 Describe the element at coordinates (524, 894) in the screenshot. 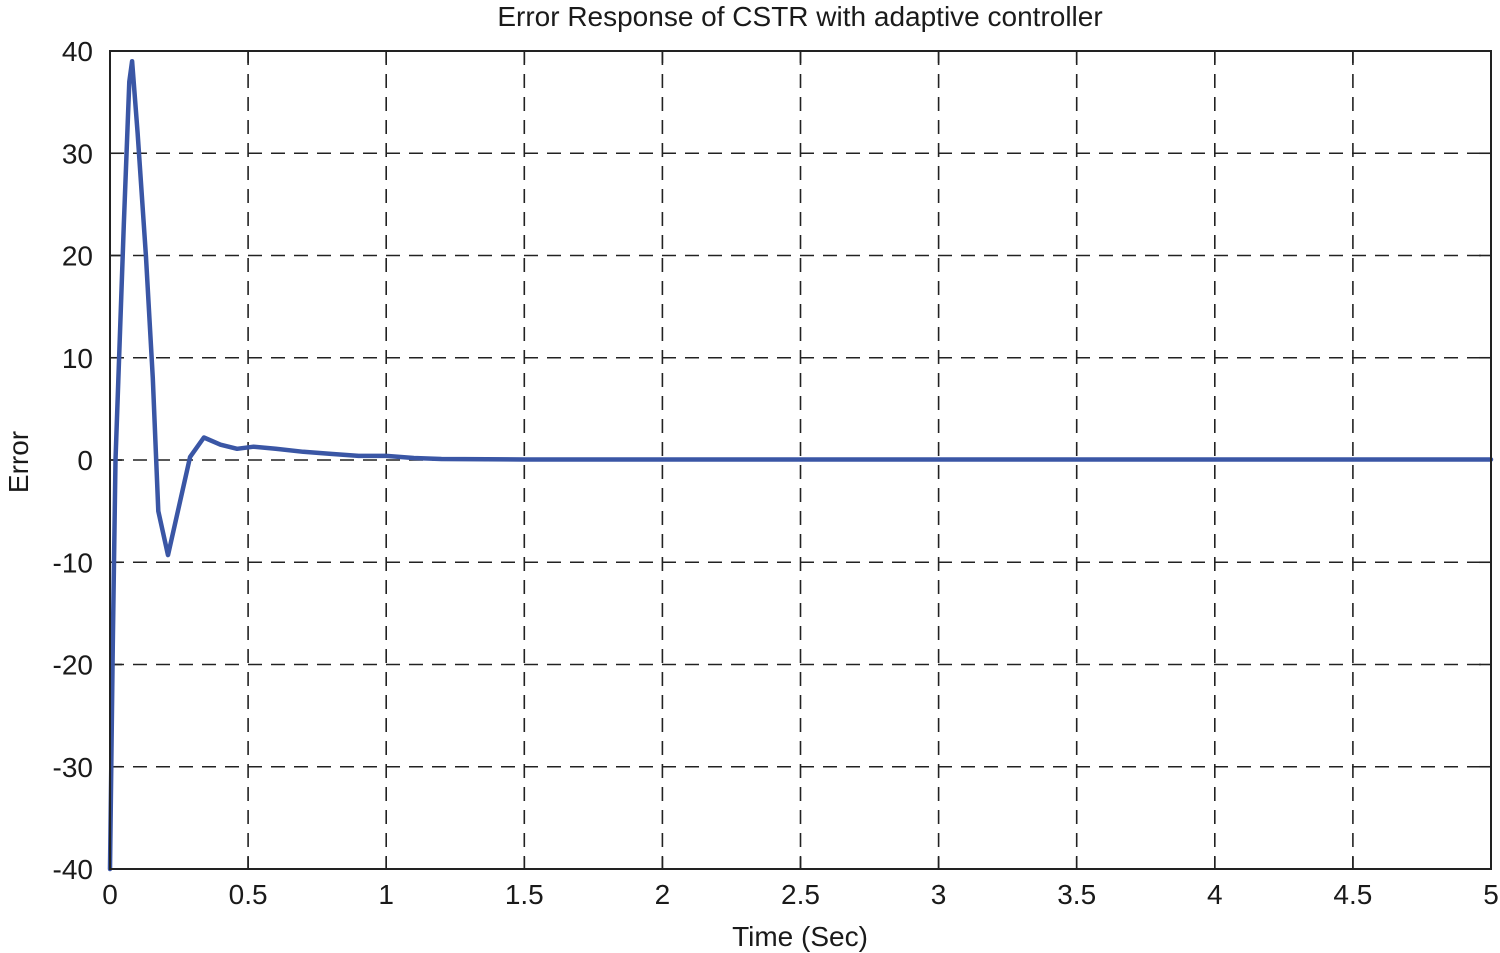

I see `x-tick-label: 1.5` at that location.